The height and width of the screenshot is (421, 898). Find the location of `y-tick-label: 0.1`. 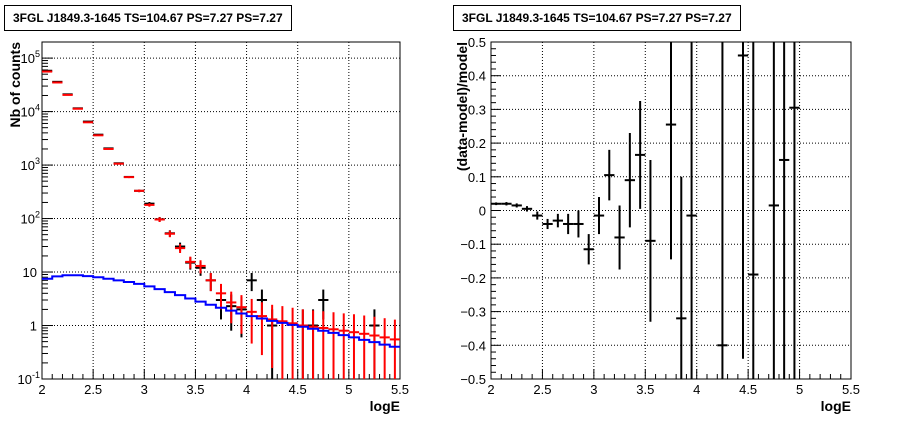

y-tick-label: 0.1 is located at coordinates (477, 177).